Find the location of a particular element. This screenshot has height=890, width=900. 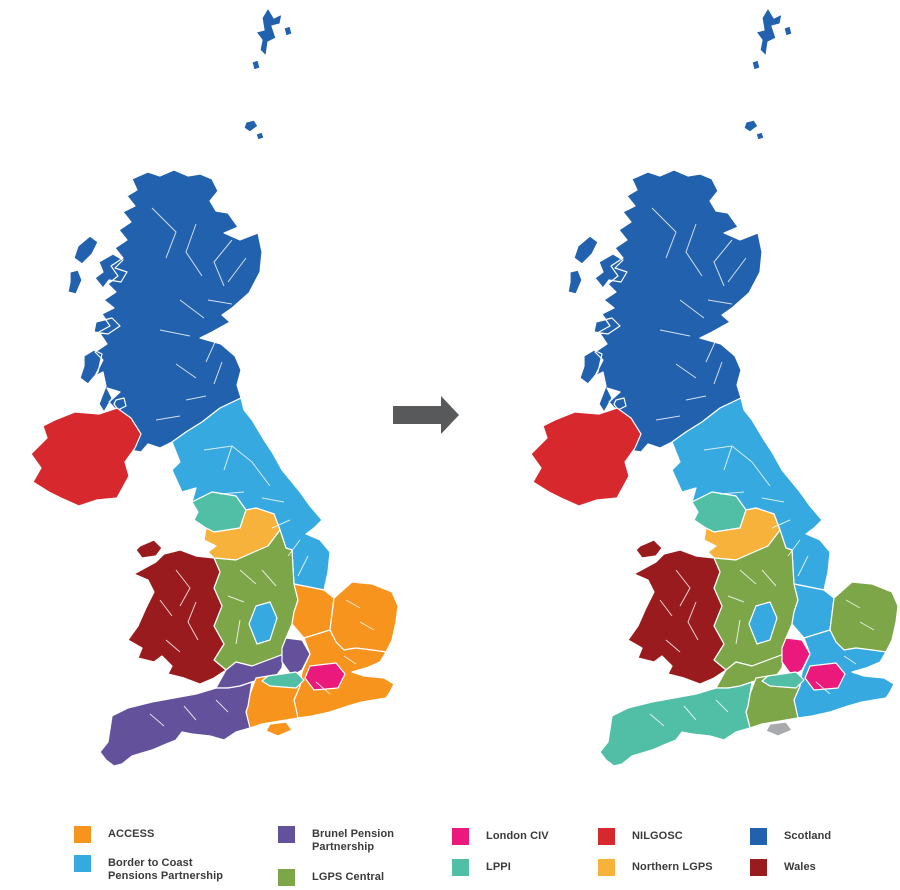

legend-item-brunel: Brunel Pension Partnership is located at coordinates (336, 840).